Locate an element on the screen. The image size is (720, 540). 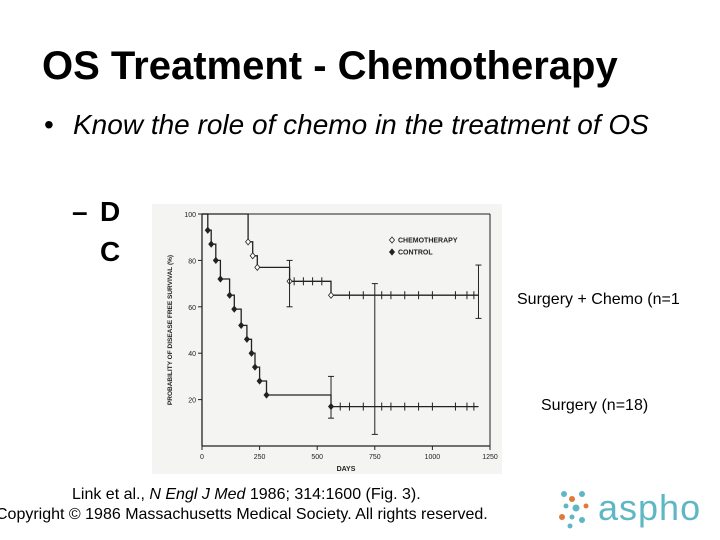
y-tick-label: 100 is located at coordinates (190, 215).